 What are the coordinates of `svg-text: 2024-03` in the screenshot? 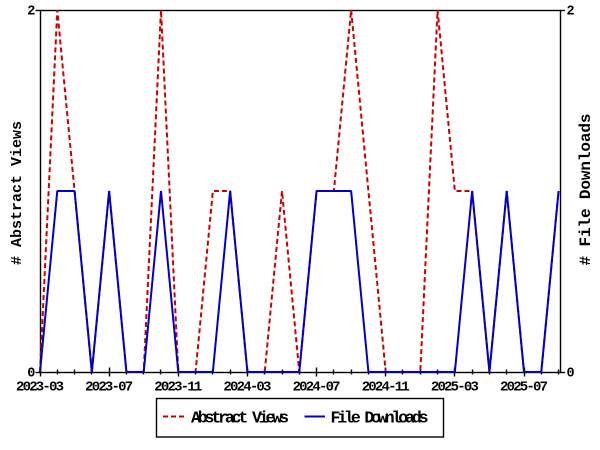 It's located at (247, 387).